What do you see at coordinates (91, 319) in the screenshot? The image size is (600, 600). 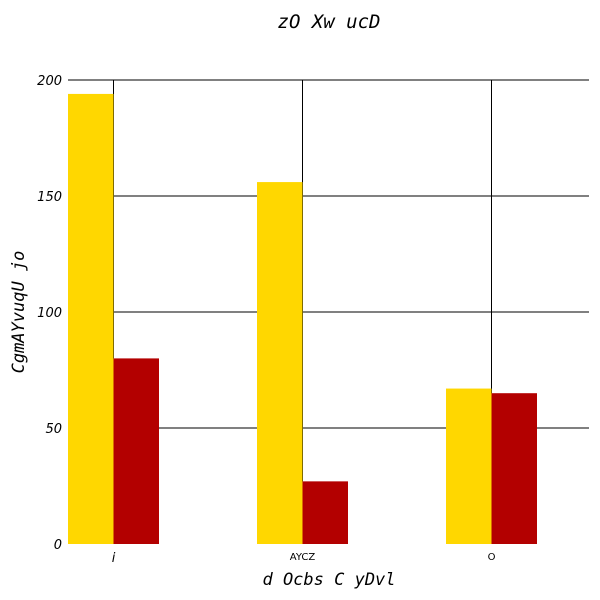 I see `bar-series-1-i` at bounding box center [91, 319].